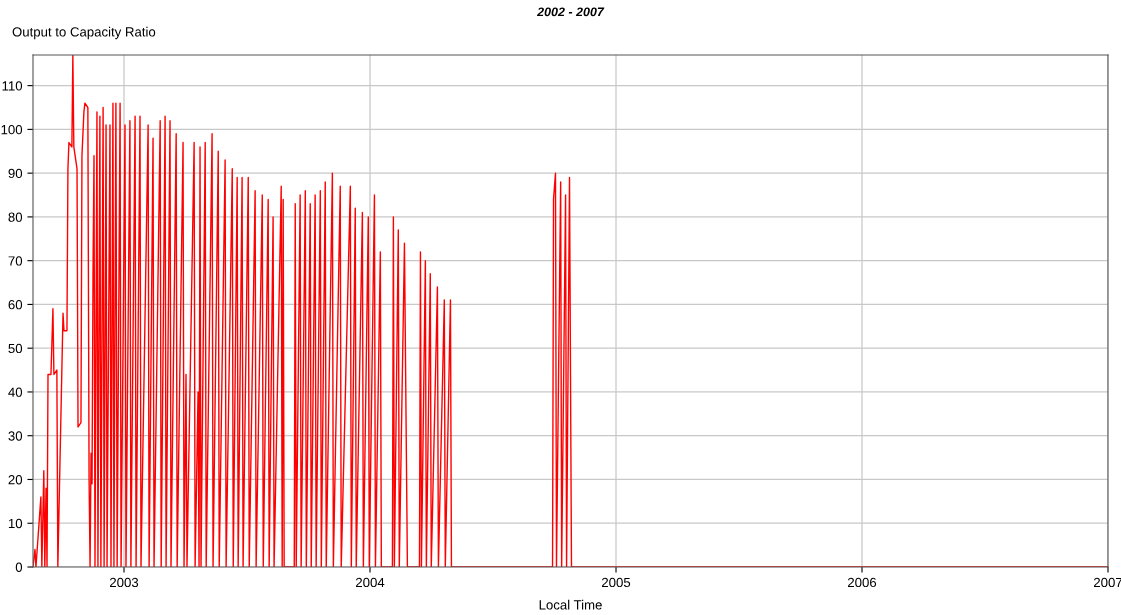  I want to click on y-tick-label: 60, so click(15, 305).